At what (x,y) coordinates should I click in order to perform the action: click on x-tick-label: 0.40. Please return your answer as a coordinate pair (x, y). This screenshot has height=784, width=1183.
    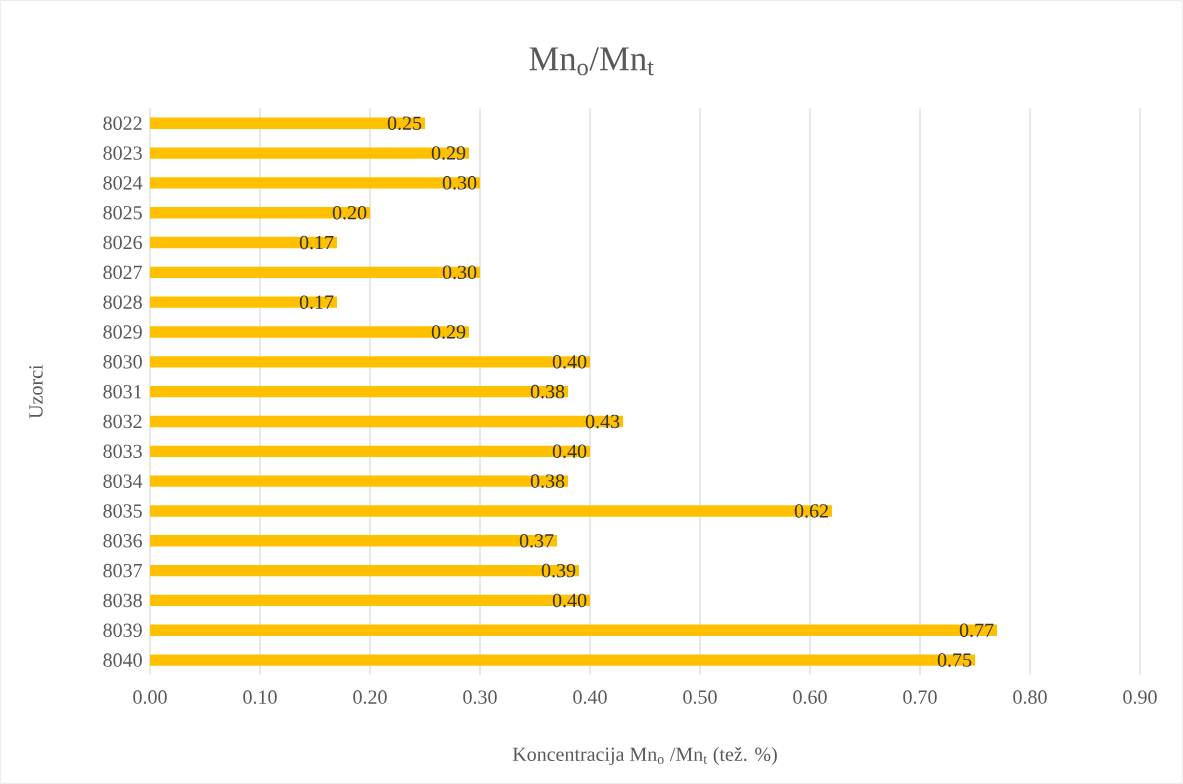
    Looking at the image, I should click on (590, 697).